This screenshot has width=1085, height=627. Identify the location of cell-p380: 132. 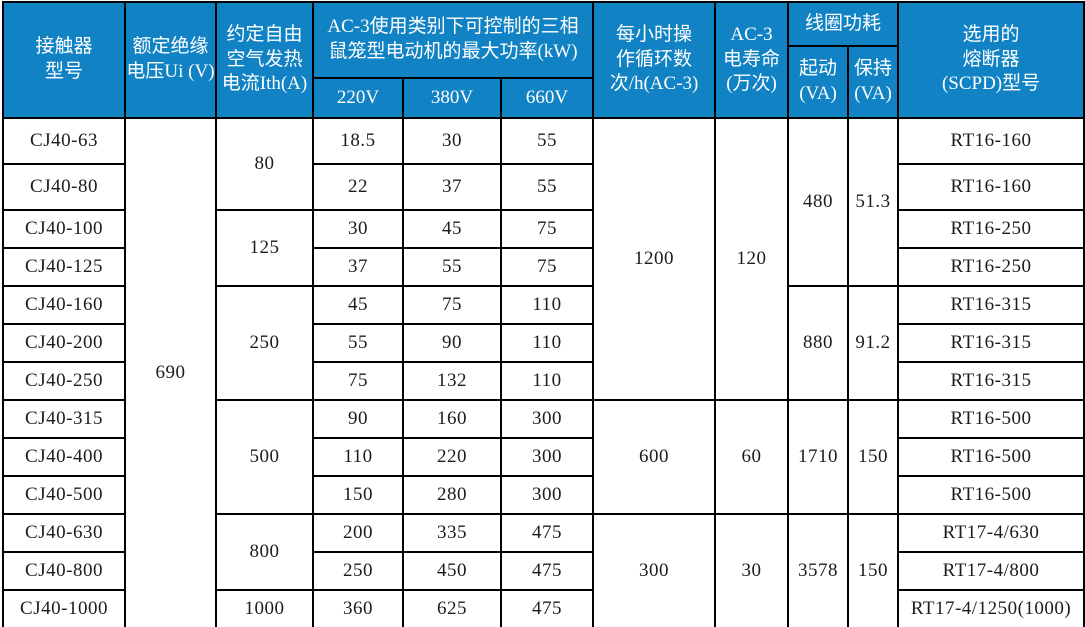
(452, 381).